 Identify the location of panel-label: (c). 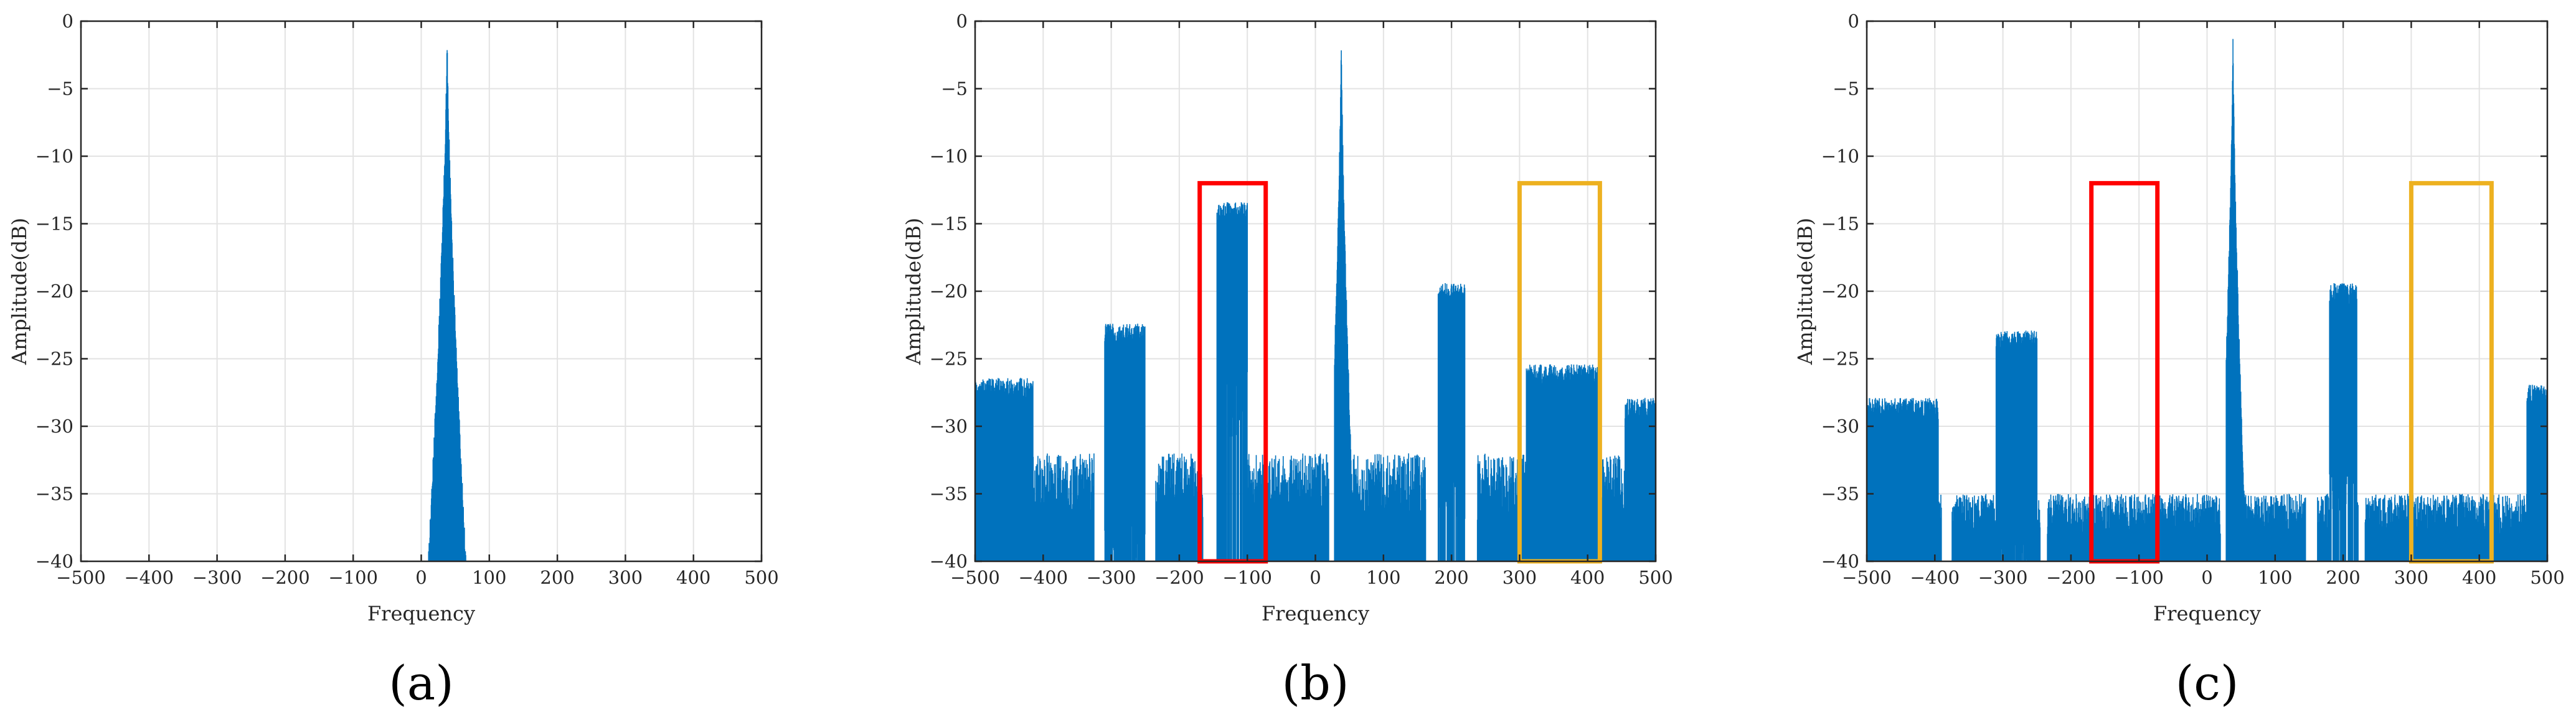
(2207, 683).